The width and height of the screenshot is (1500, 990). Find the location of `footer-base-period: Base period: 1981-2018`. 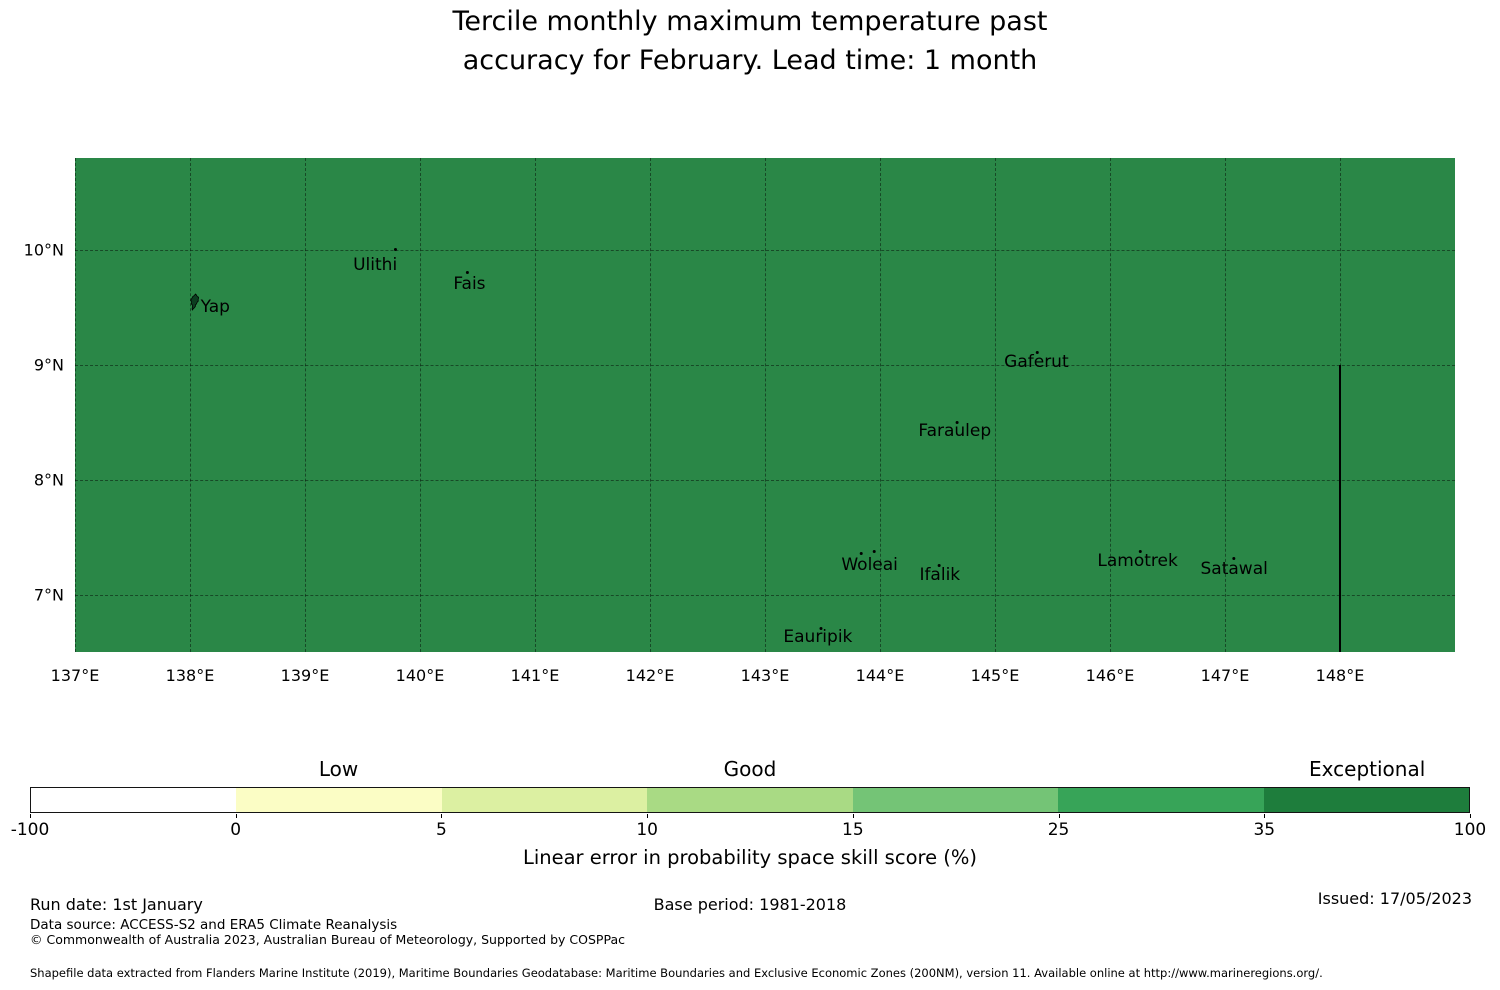

footer-base-period: Base period: 1981-2018 is located at coordinates (750, 904).